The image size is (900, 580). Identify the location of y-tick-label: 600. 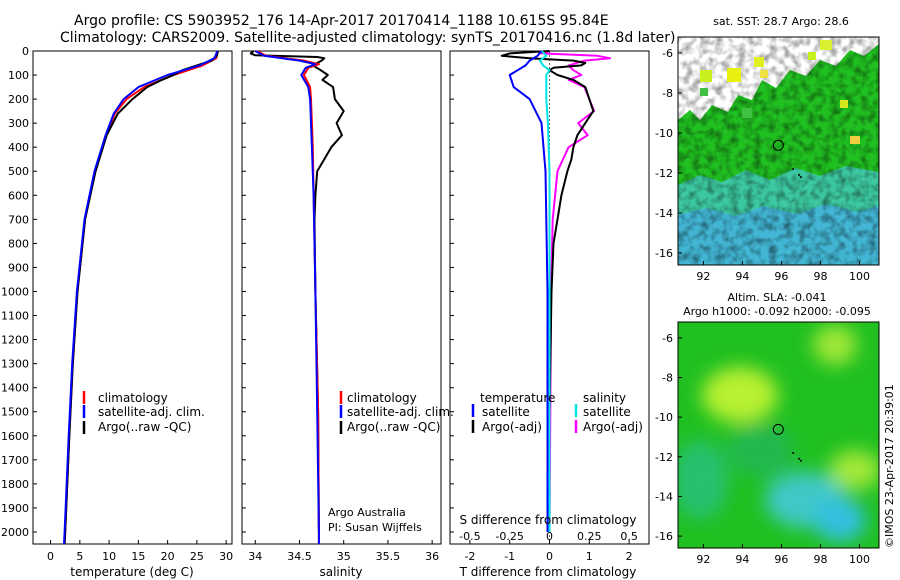
(18, 195).